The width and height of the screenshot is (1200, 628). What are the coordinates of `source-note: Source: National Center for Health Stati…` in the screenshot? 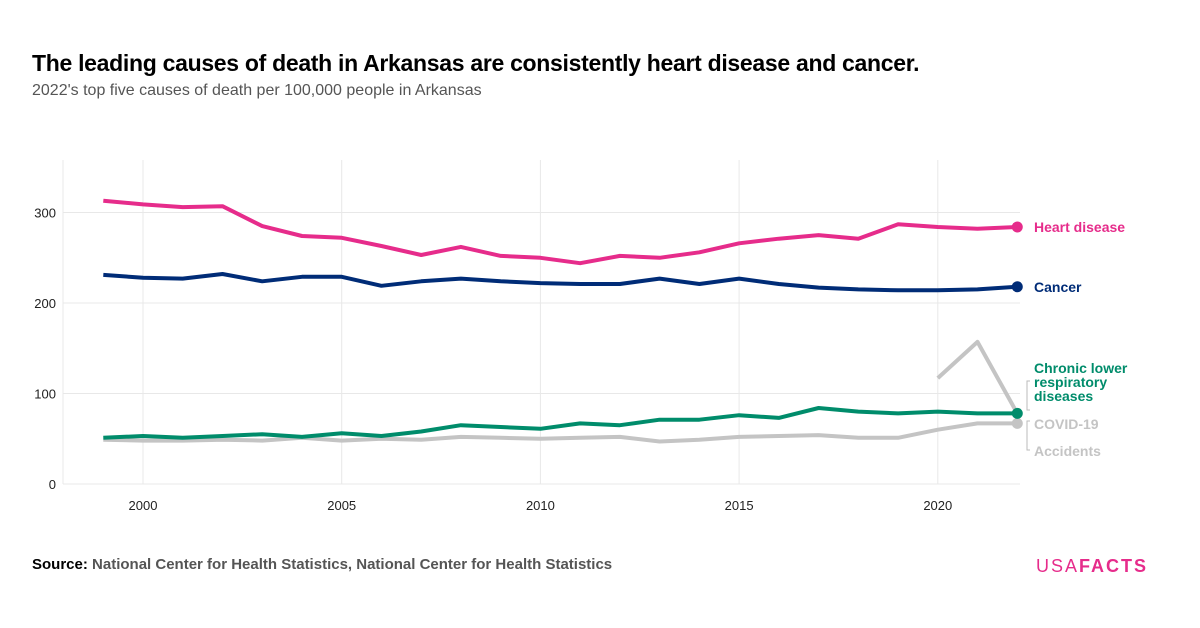 It's located at (322, 564).